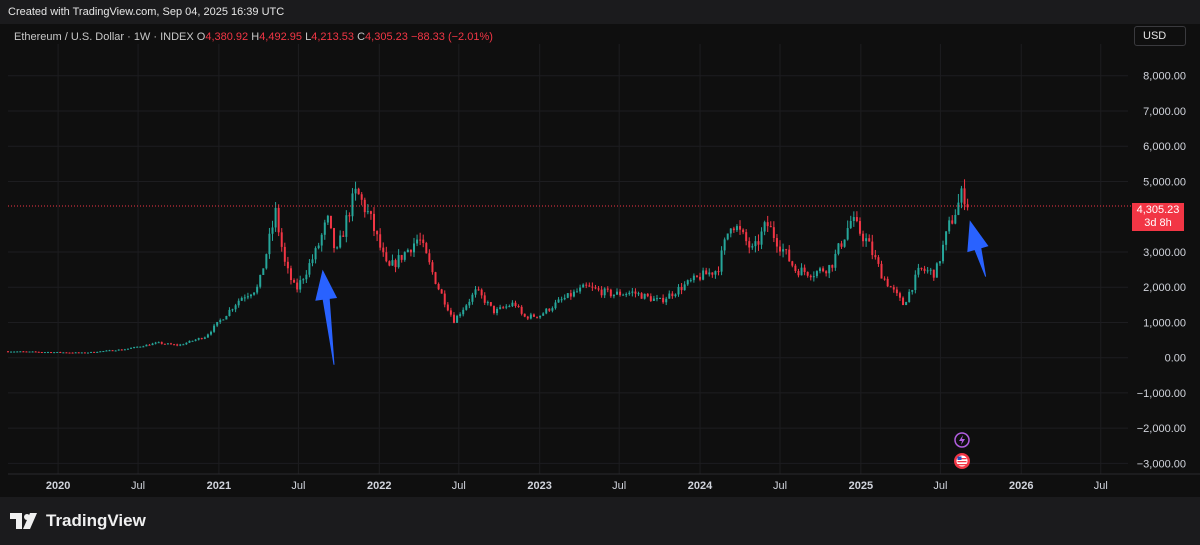  What do you see at coordinates (1164, 323) in the screenshot?
I see `y-tick-label: 1,000.00` at bounding box center [1164, 323].